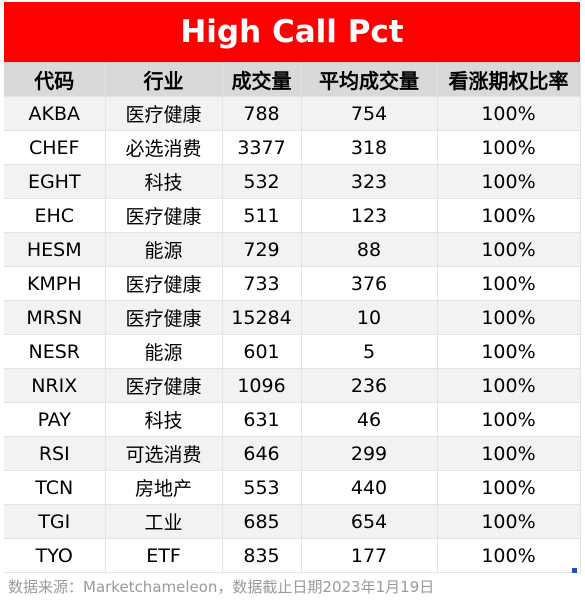 The width and height of the screenshot is (585, 606). Describe the element at coordinates (262, 385) in the screenshot. I see `volume-cell: 1096` at that location.